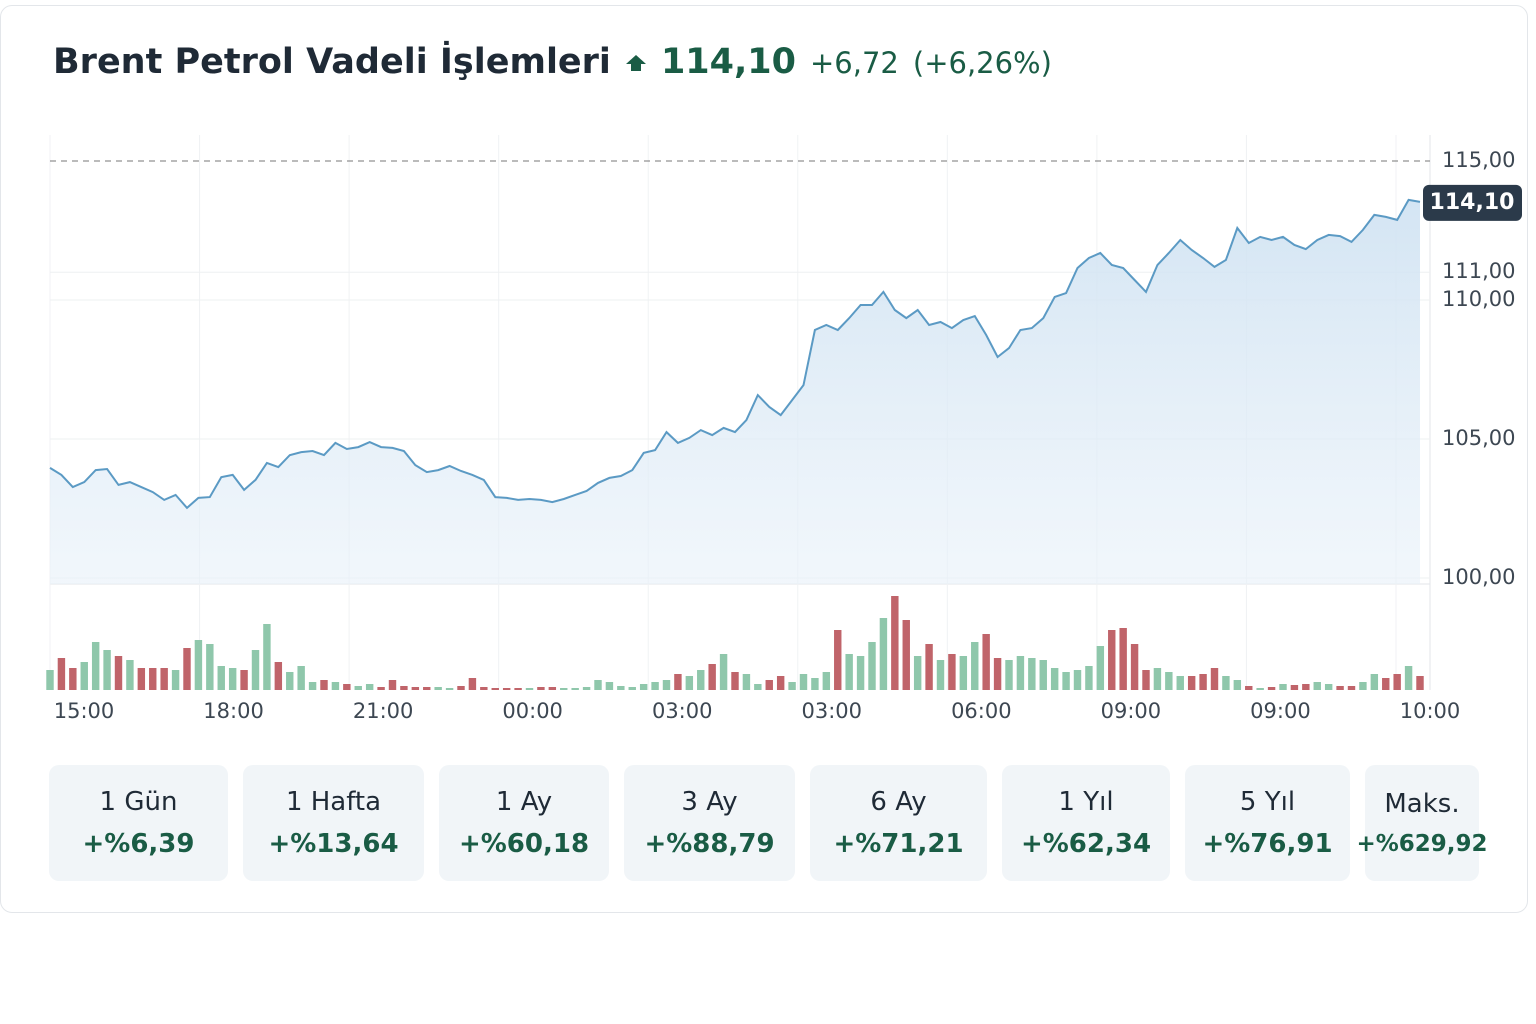  Describe the element at coordinates (383, 711) in the screenshot. I see `x-tick-label: 21:00` at that location.